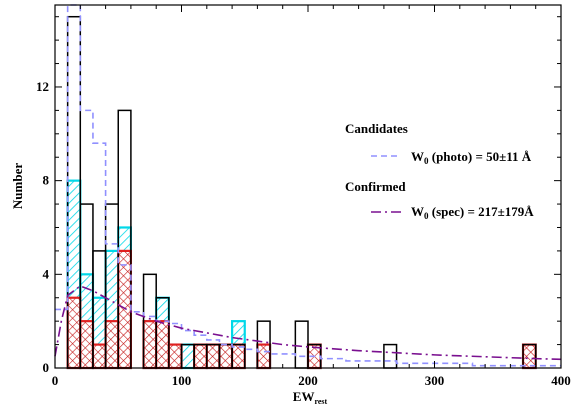 The image size is (578, 409). Describe the element at coordinates (472, 212) in the screenshot. I see `legend-spec-label: W0 (spec) = 217±179Å` at that location.